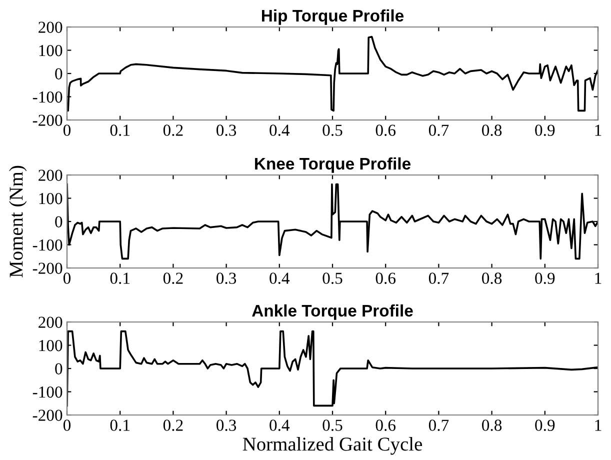 The width and height of the screenshot is (611, 460). Describe the element at coordinates (332, 446) in the screenshot. I see `x-axis-title: Normalized Gait Cycle` at that location.